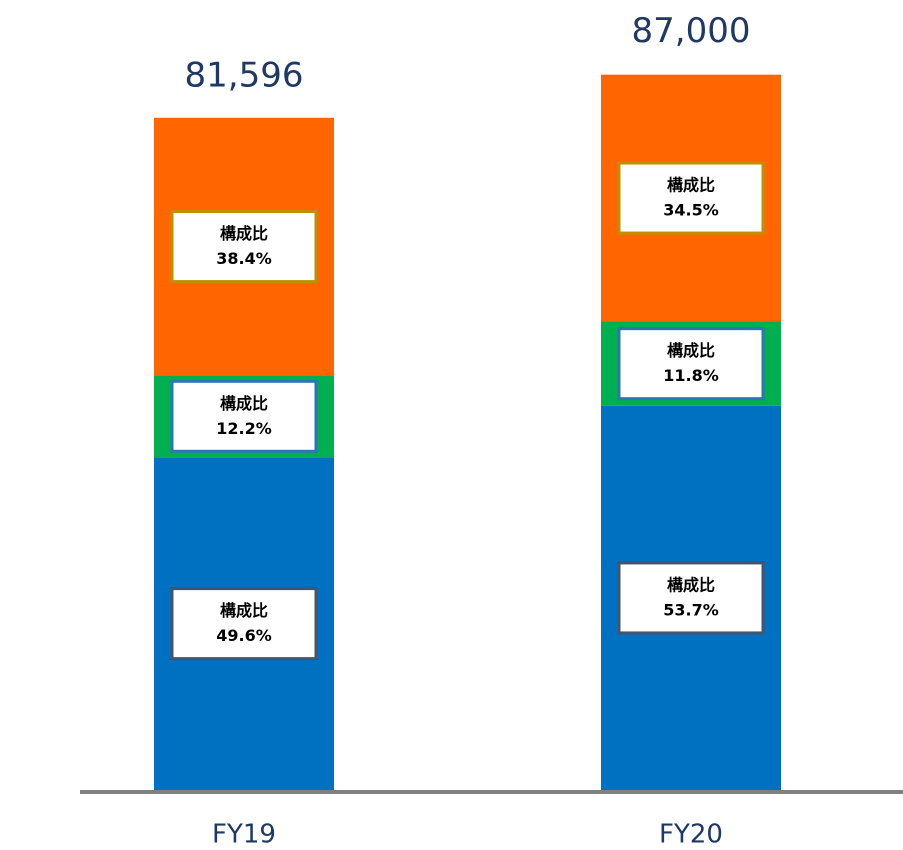 The height and width of the screenshot is (850, 903). Describe the element at coordinates (691, 609) in the screenshot. I see `segment-label-value: 53.7%` at that location.